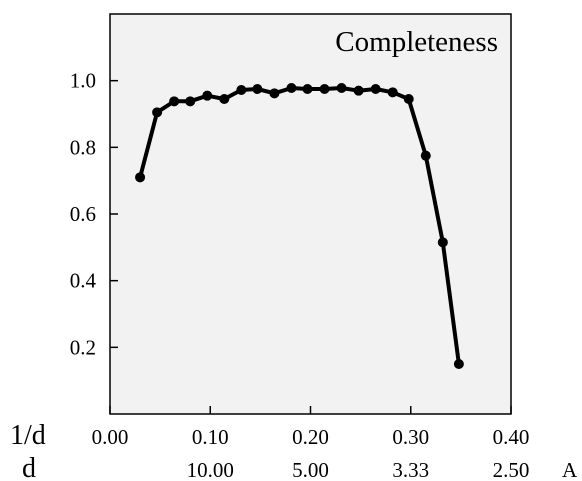 This screenshot has height=481, width=582. I want to click on y-tick-label: 0.8, so click(83, 147).